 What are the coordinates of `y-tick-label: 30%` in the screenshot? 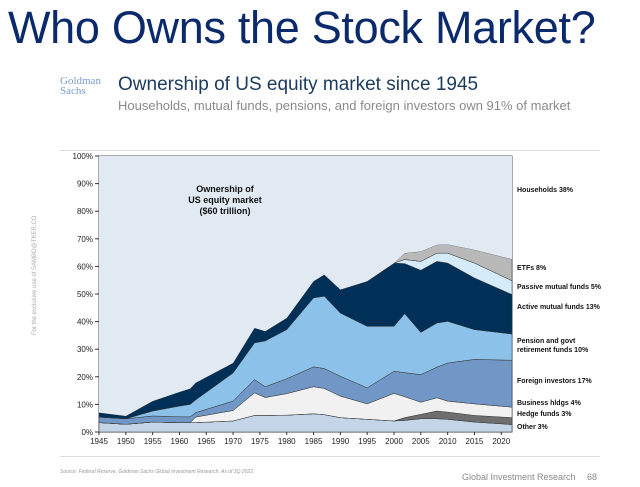 It's located at (85, 349).